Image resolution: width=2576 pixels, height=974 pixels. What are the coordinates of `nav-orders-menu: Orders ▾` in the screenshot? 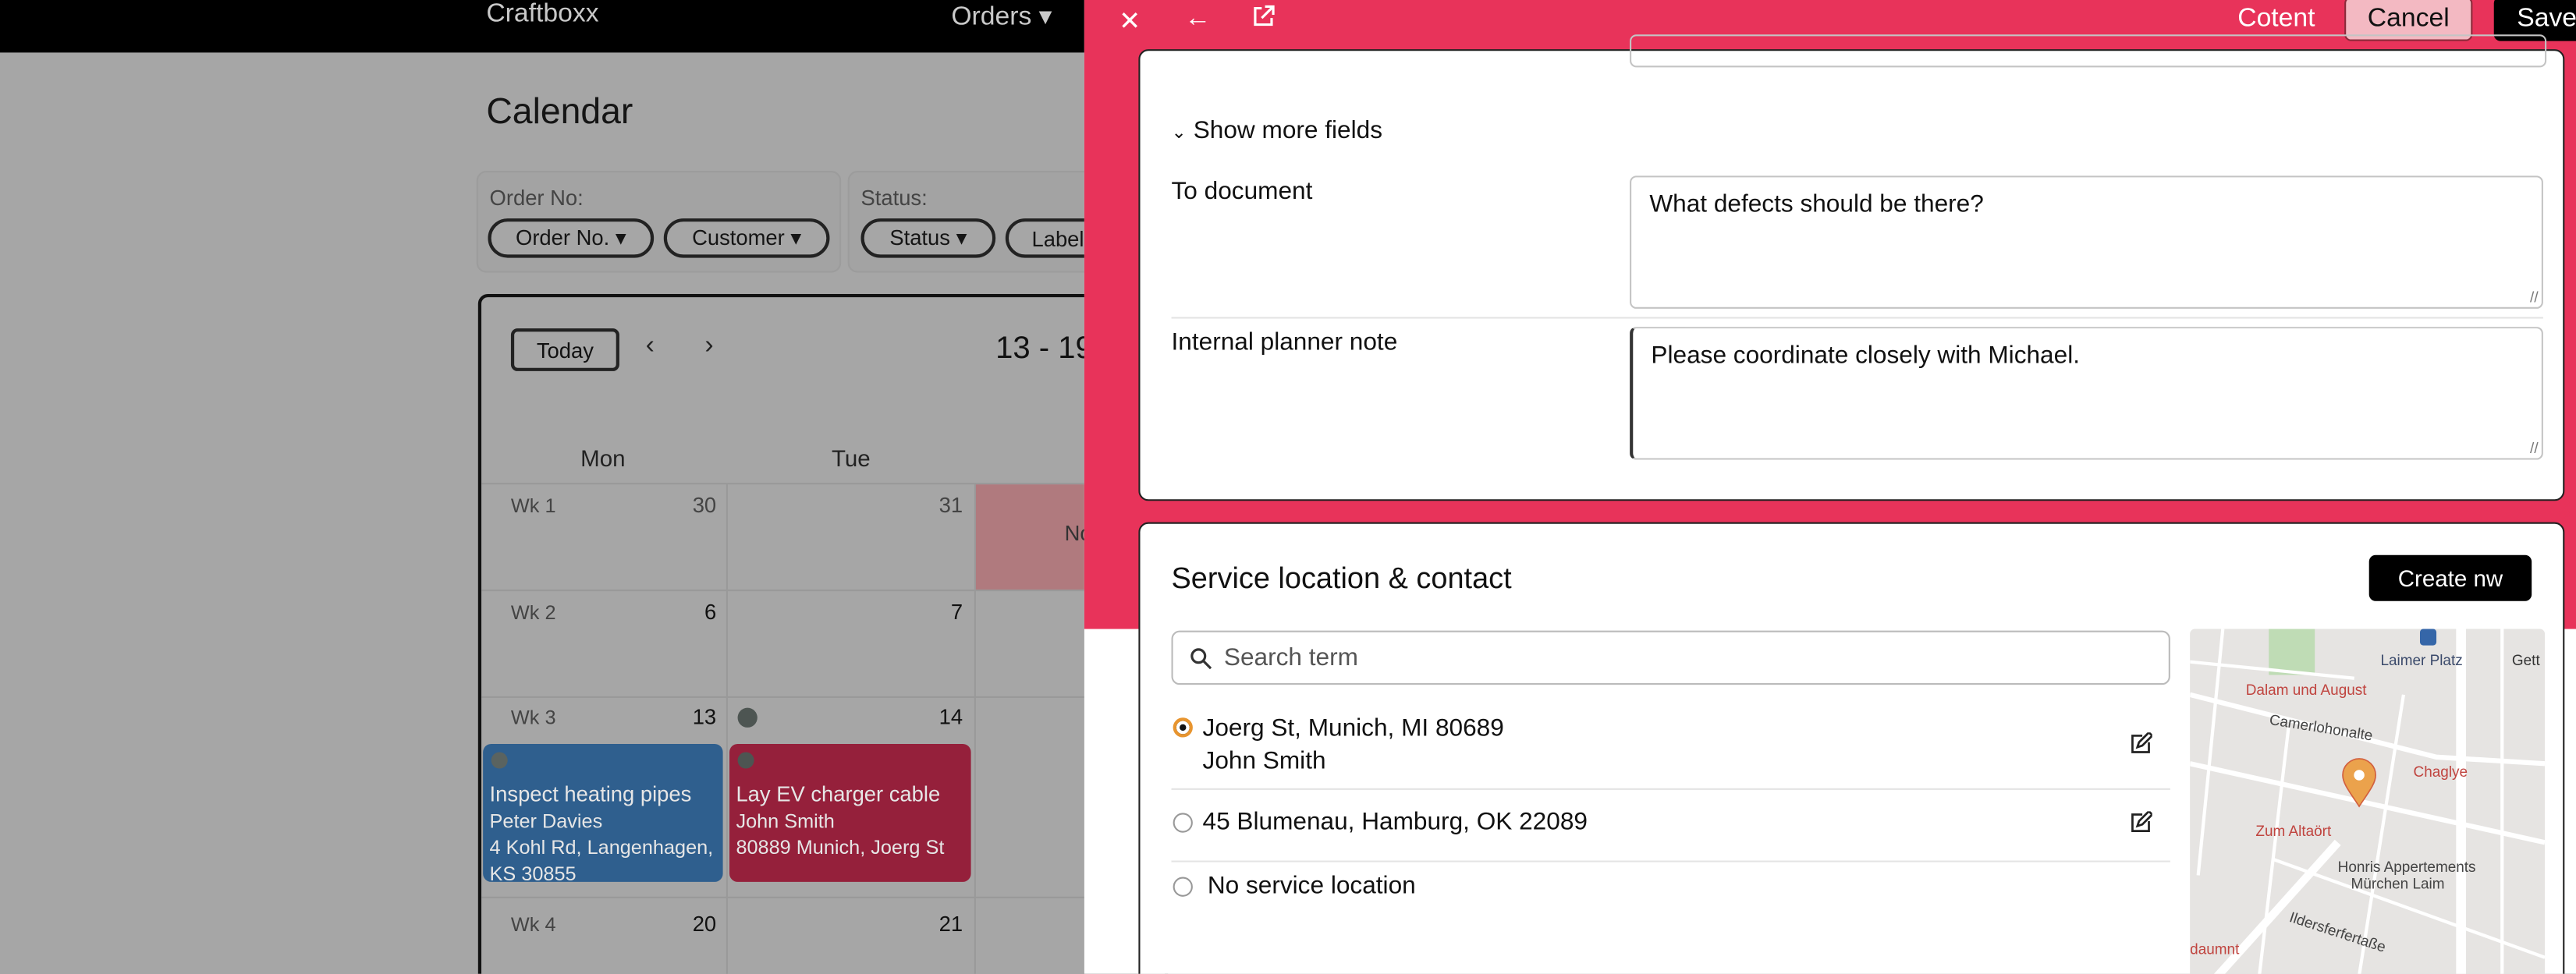 It's located at (1001, 17).